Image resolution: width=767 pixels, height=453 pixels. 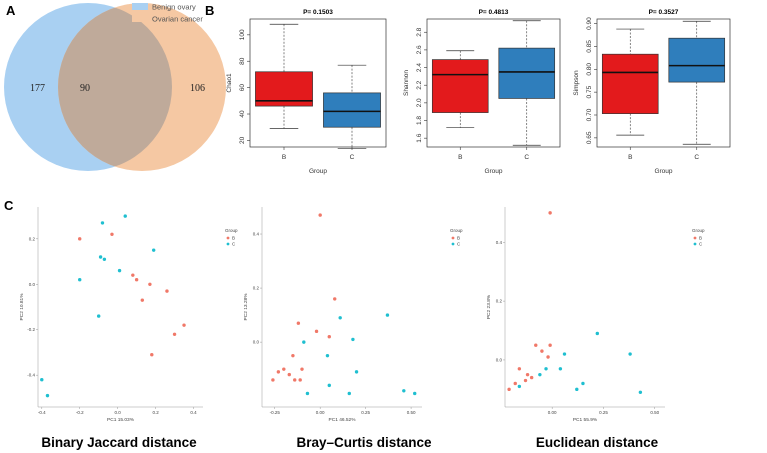 I want to click on y-tick-label: 0.75, so click(x=589, y=91).